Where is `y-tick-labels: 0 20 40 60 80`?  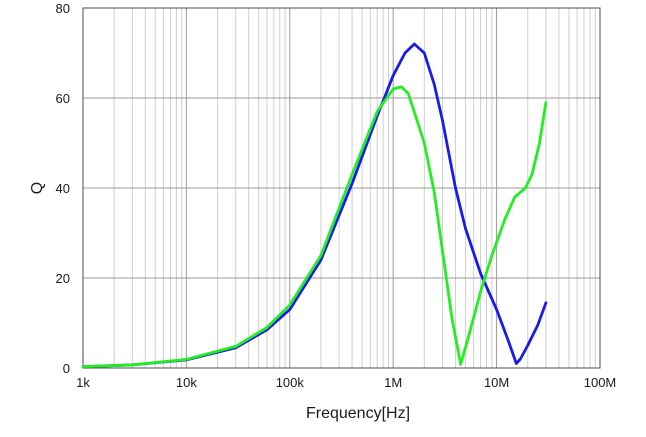
y-tick-labels: 0 20 40 60 80 is located at coordinates (63, 188).